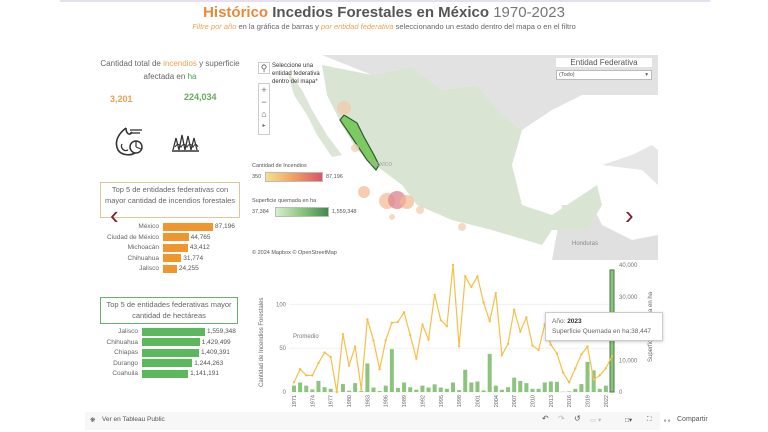 This screenshot has height=432, width=768. Describe the element at coordinates (133, 419) in the screenshot. I see `view-tableau-public-link: Ver en Tableau Public` at that location.